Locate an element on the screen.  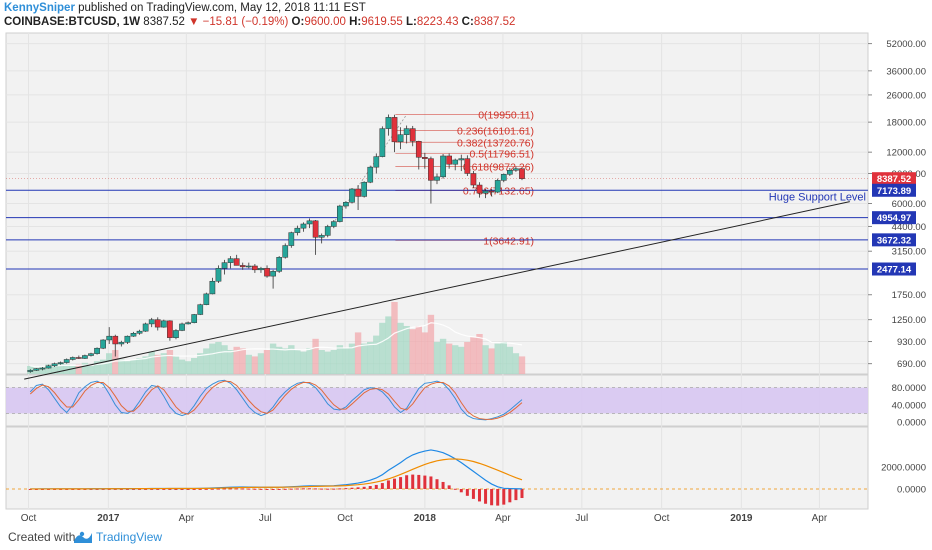
price-tag-label: 4954.97 is located at coordinates (894, 218).